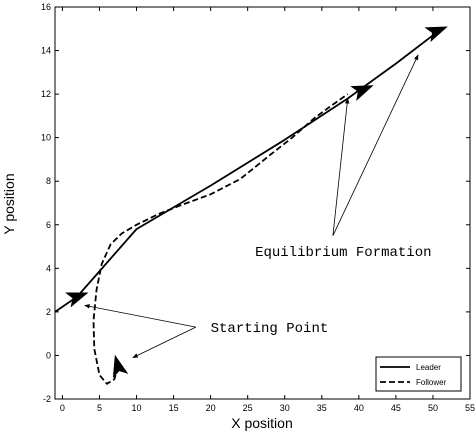 This screenshot has width=475, height=436. I want to click on legend: Leader Follower, so click(418, 374).